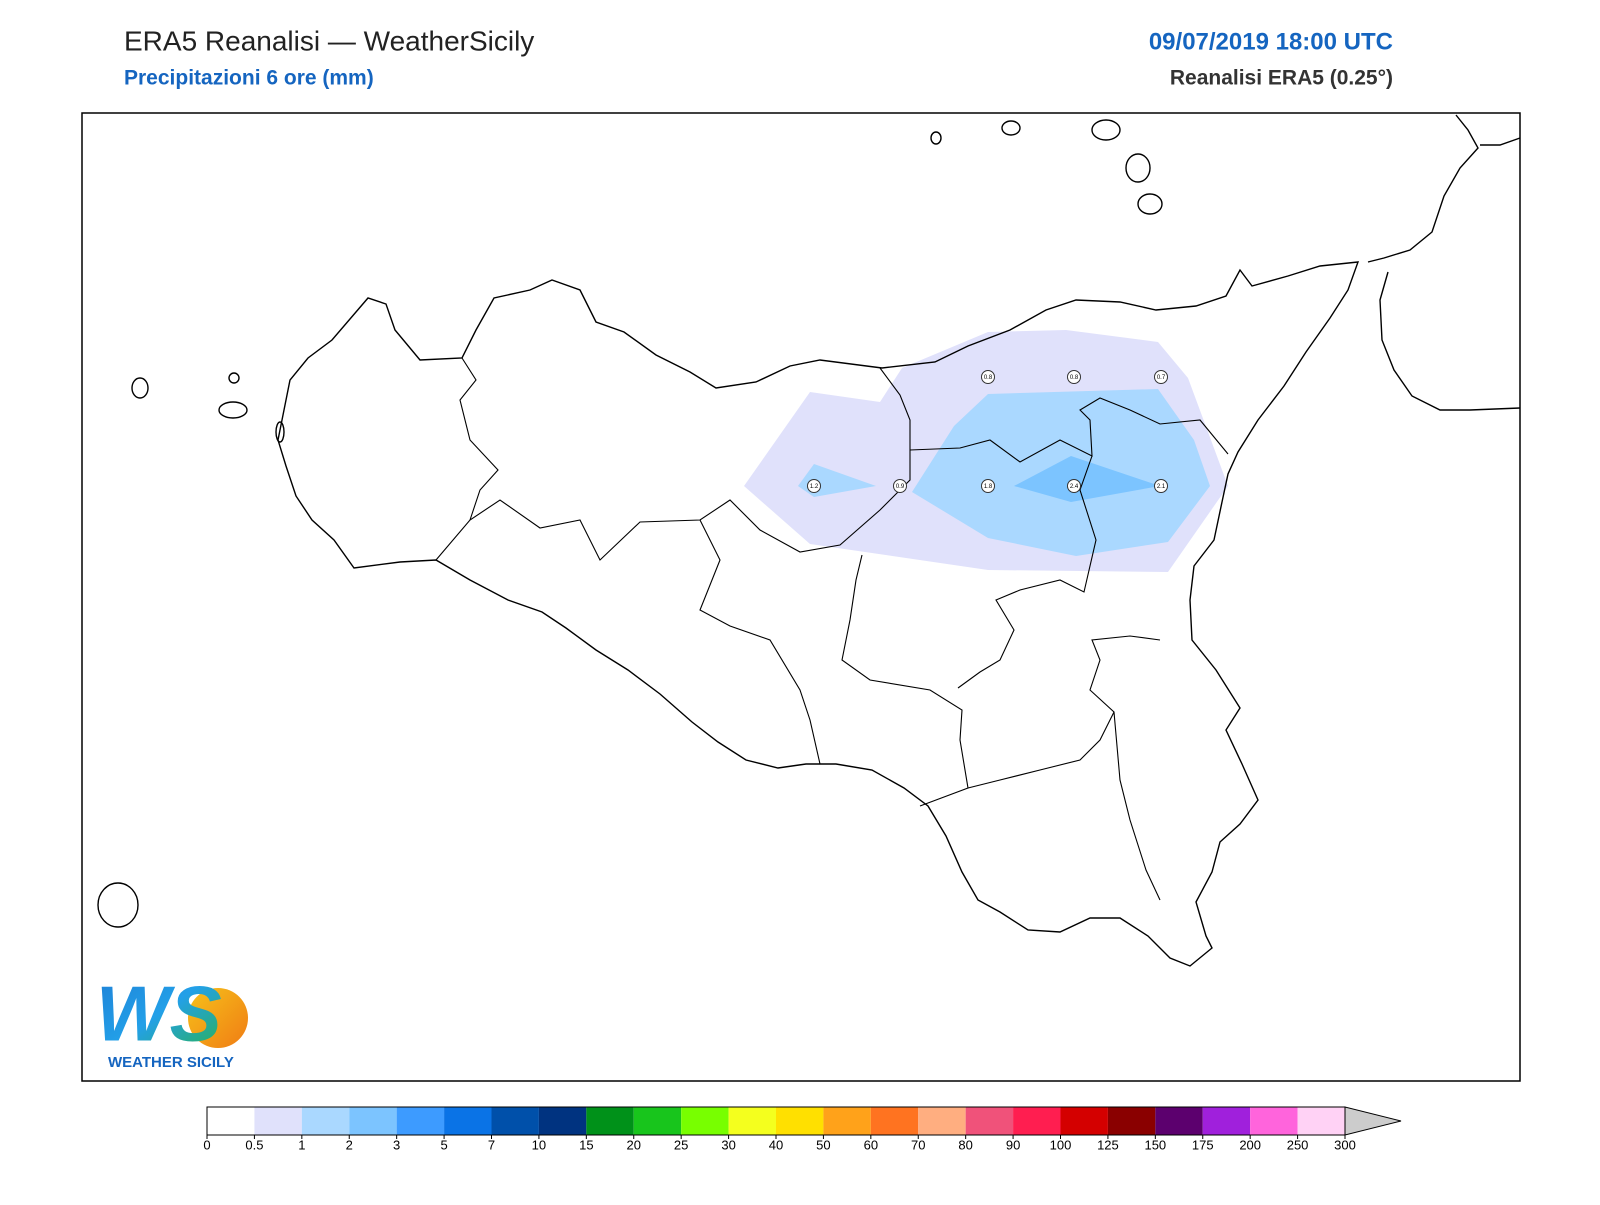 The width and height of the screenshot is (1600, 1205). I want to click on points-layer: 0.8 0.8 0.7 1.2 0.9 1.8 2.4 2.1, so click(987, 431).